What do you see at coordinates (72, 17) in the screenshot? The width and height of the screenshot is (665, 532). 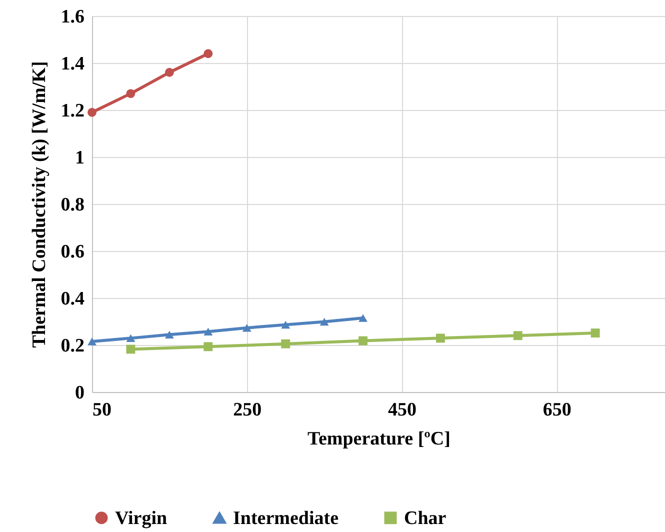 I see `y-tick-label: 1.6` at bounding box center [72, 17].